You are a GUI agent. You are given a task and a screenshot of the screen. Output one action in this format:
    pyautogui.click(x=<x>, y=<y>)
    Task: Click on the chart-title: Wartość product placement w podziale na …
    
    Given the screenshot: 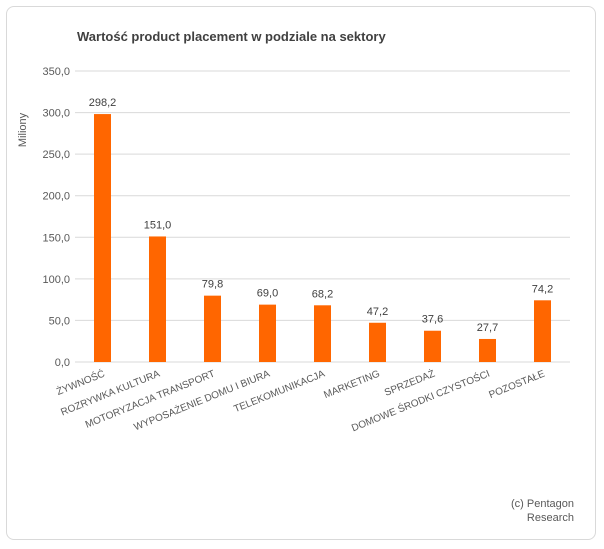 What is the action you would take?
    pyautogui.click(x=231, y=36)
    